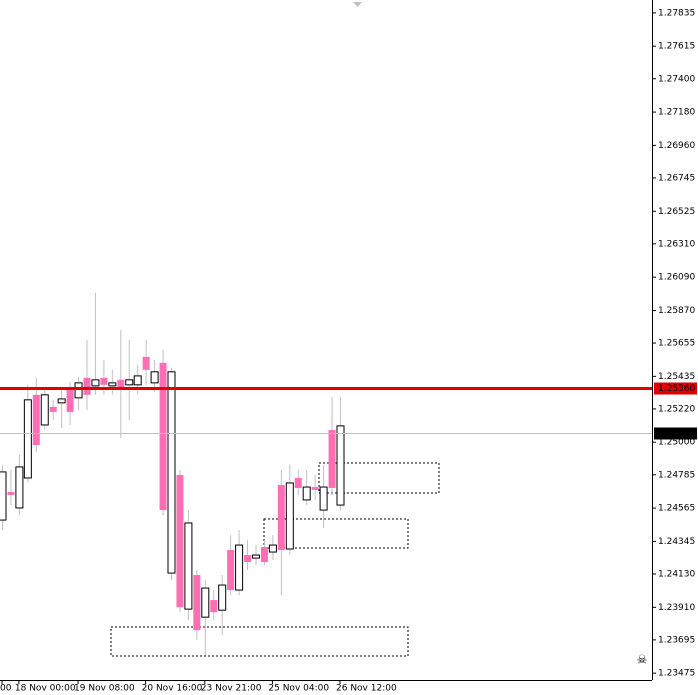  Describe the element at coordinates (45, 689) in the screenshot. I see `x-tick-label: 18 Nov 00:00` at that location.